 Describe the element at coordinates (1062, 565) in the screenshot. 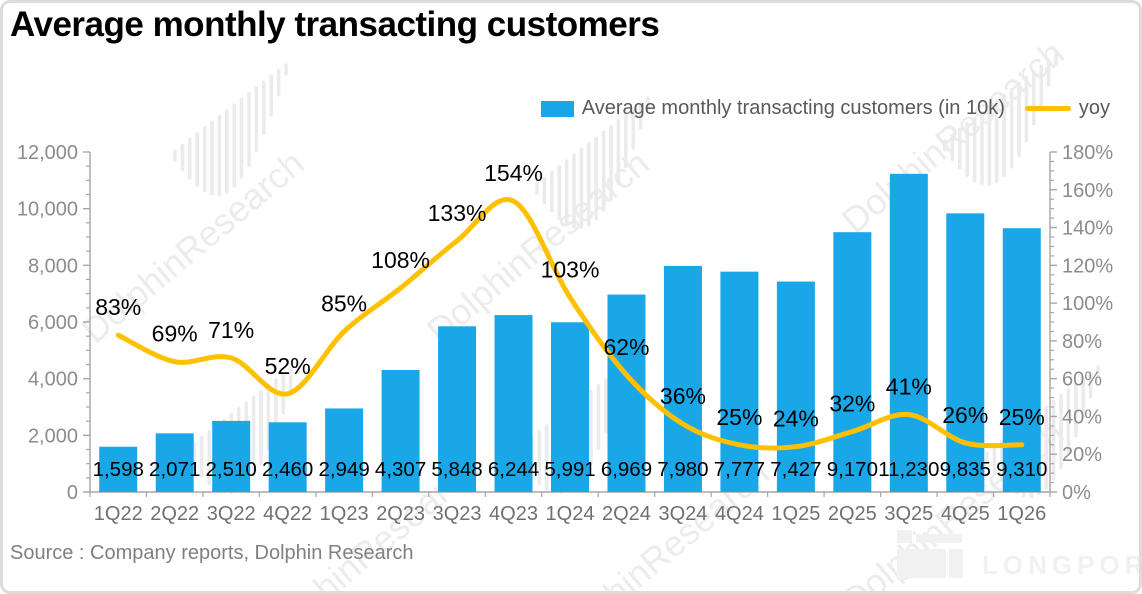

I see `longport-logo-text: LONGPORT` at that location.